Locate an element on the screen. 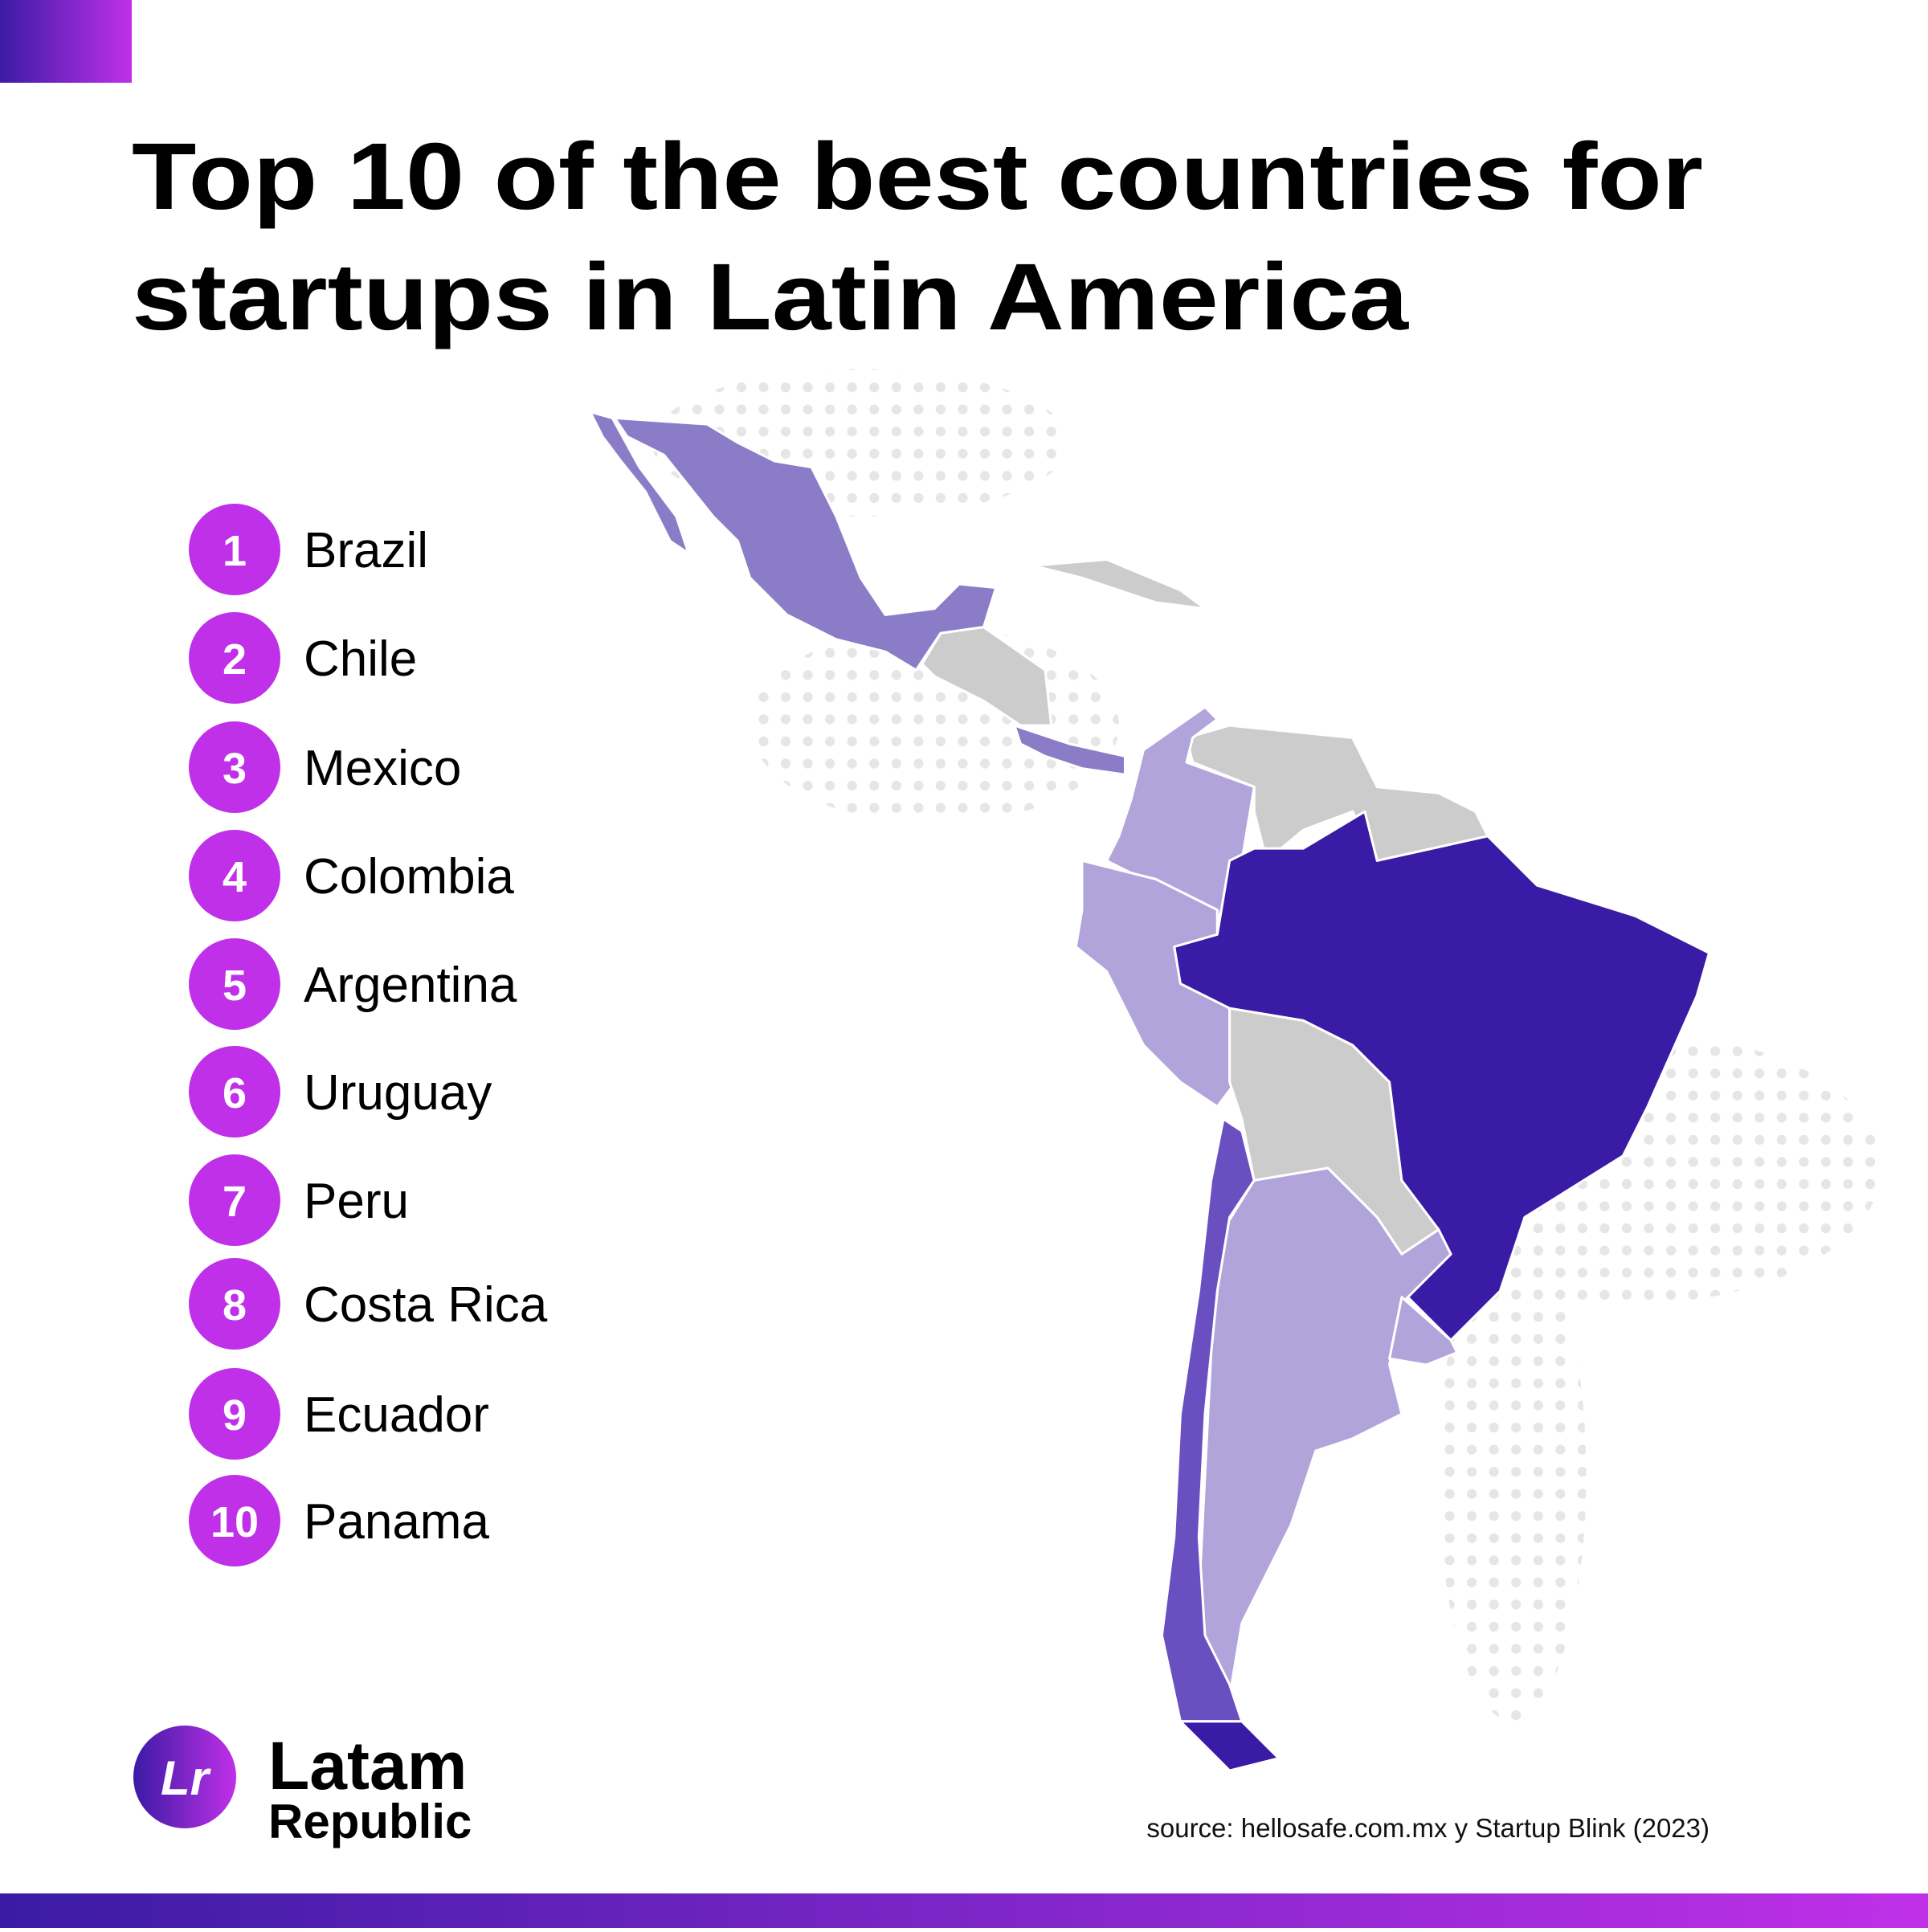 The height and width of the screenshot is (1932, 1928). logo-badge is located at coordinates (184, 1777).